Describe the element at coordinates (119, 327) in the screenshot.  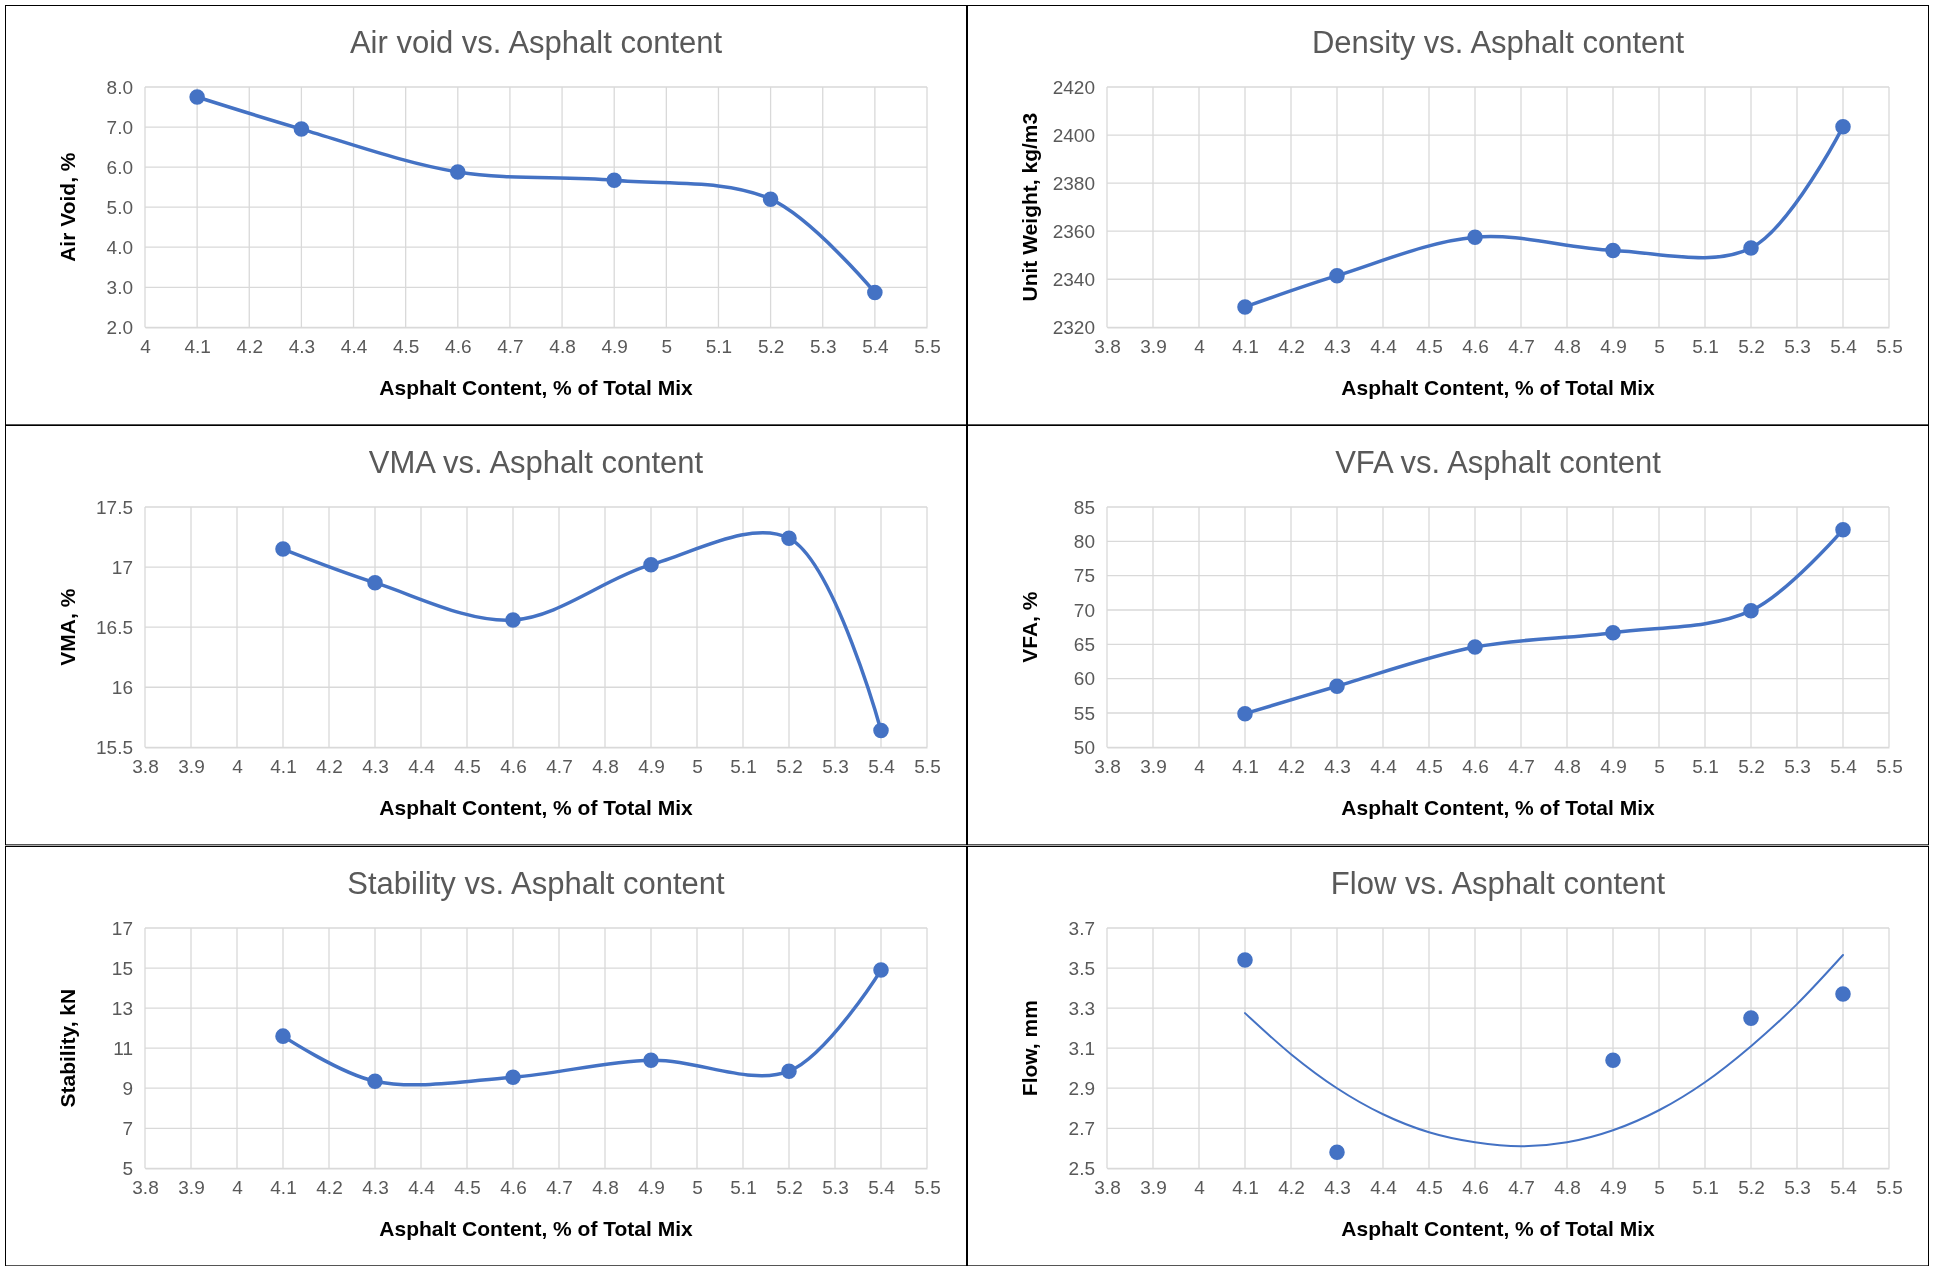
I see `y-tick-label: 2.0` at that location.